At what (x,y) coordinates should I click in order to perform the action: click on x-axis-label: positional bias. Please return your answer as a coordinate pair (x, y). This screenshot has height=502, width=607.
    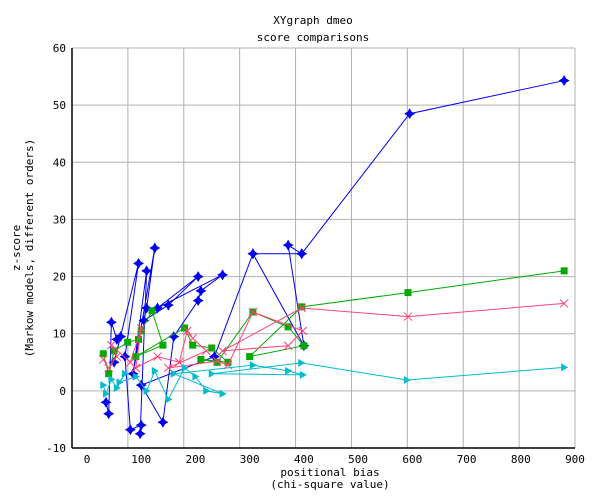
    Looking at the image, I should click on (329, 472).